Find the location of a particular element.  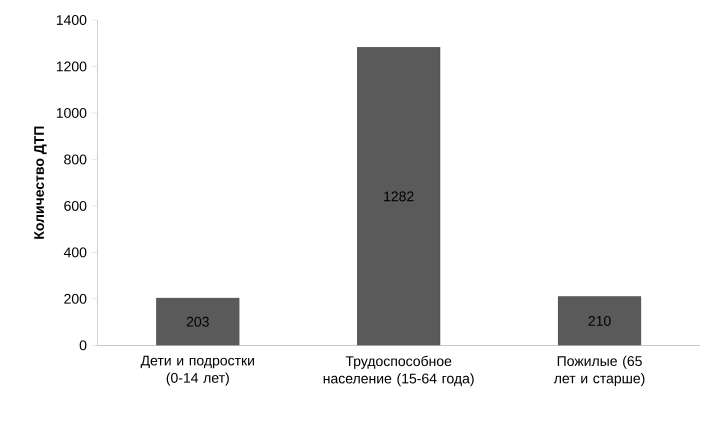

y-tick-label: 1000 is located at coordinates (71, 113).